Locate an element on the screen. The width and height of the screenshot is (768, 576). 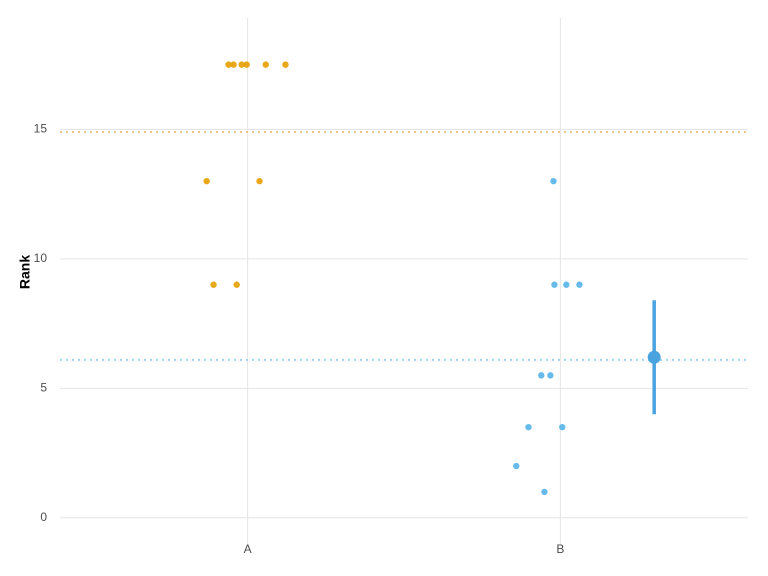
y-tick-label: 0 is located at coordinates (43, 517).